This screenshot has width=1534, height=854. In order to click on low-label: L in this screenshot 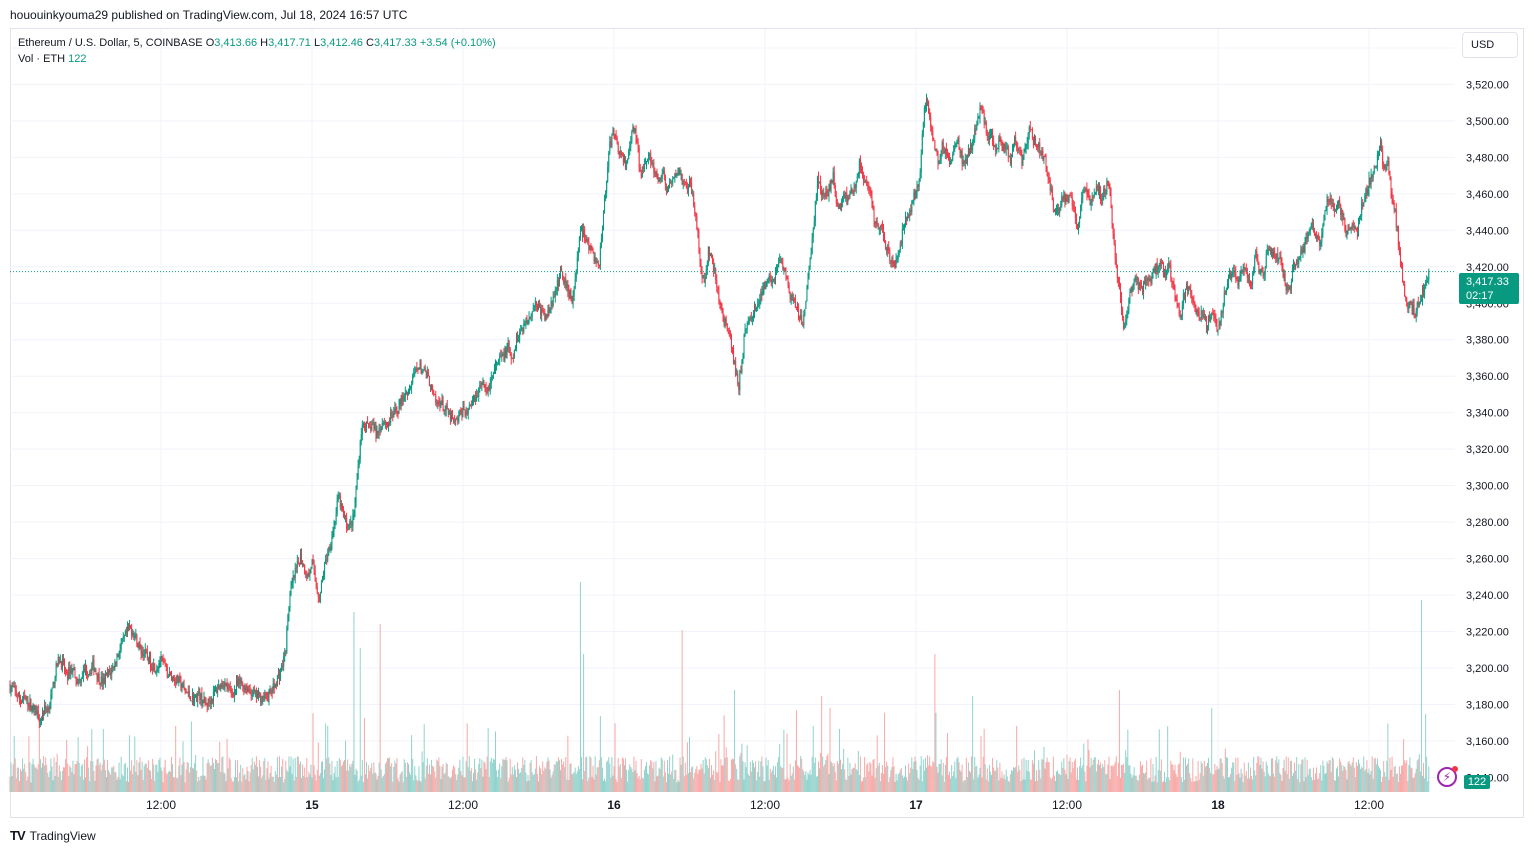, I will do `click(317, 43)`.